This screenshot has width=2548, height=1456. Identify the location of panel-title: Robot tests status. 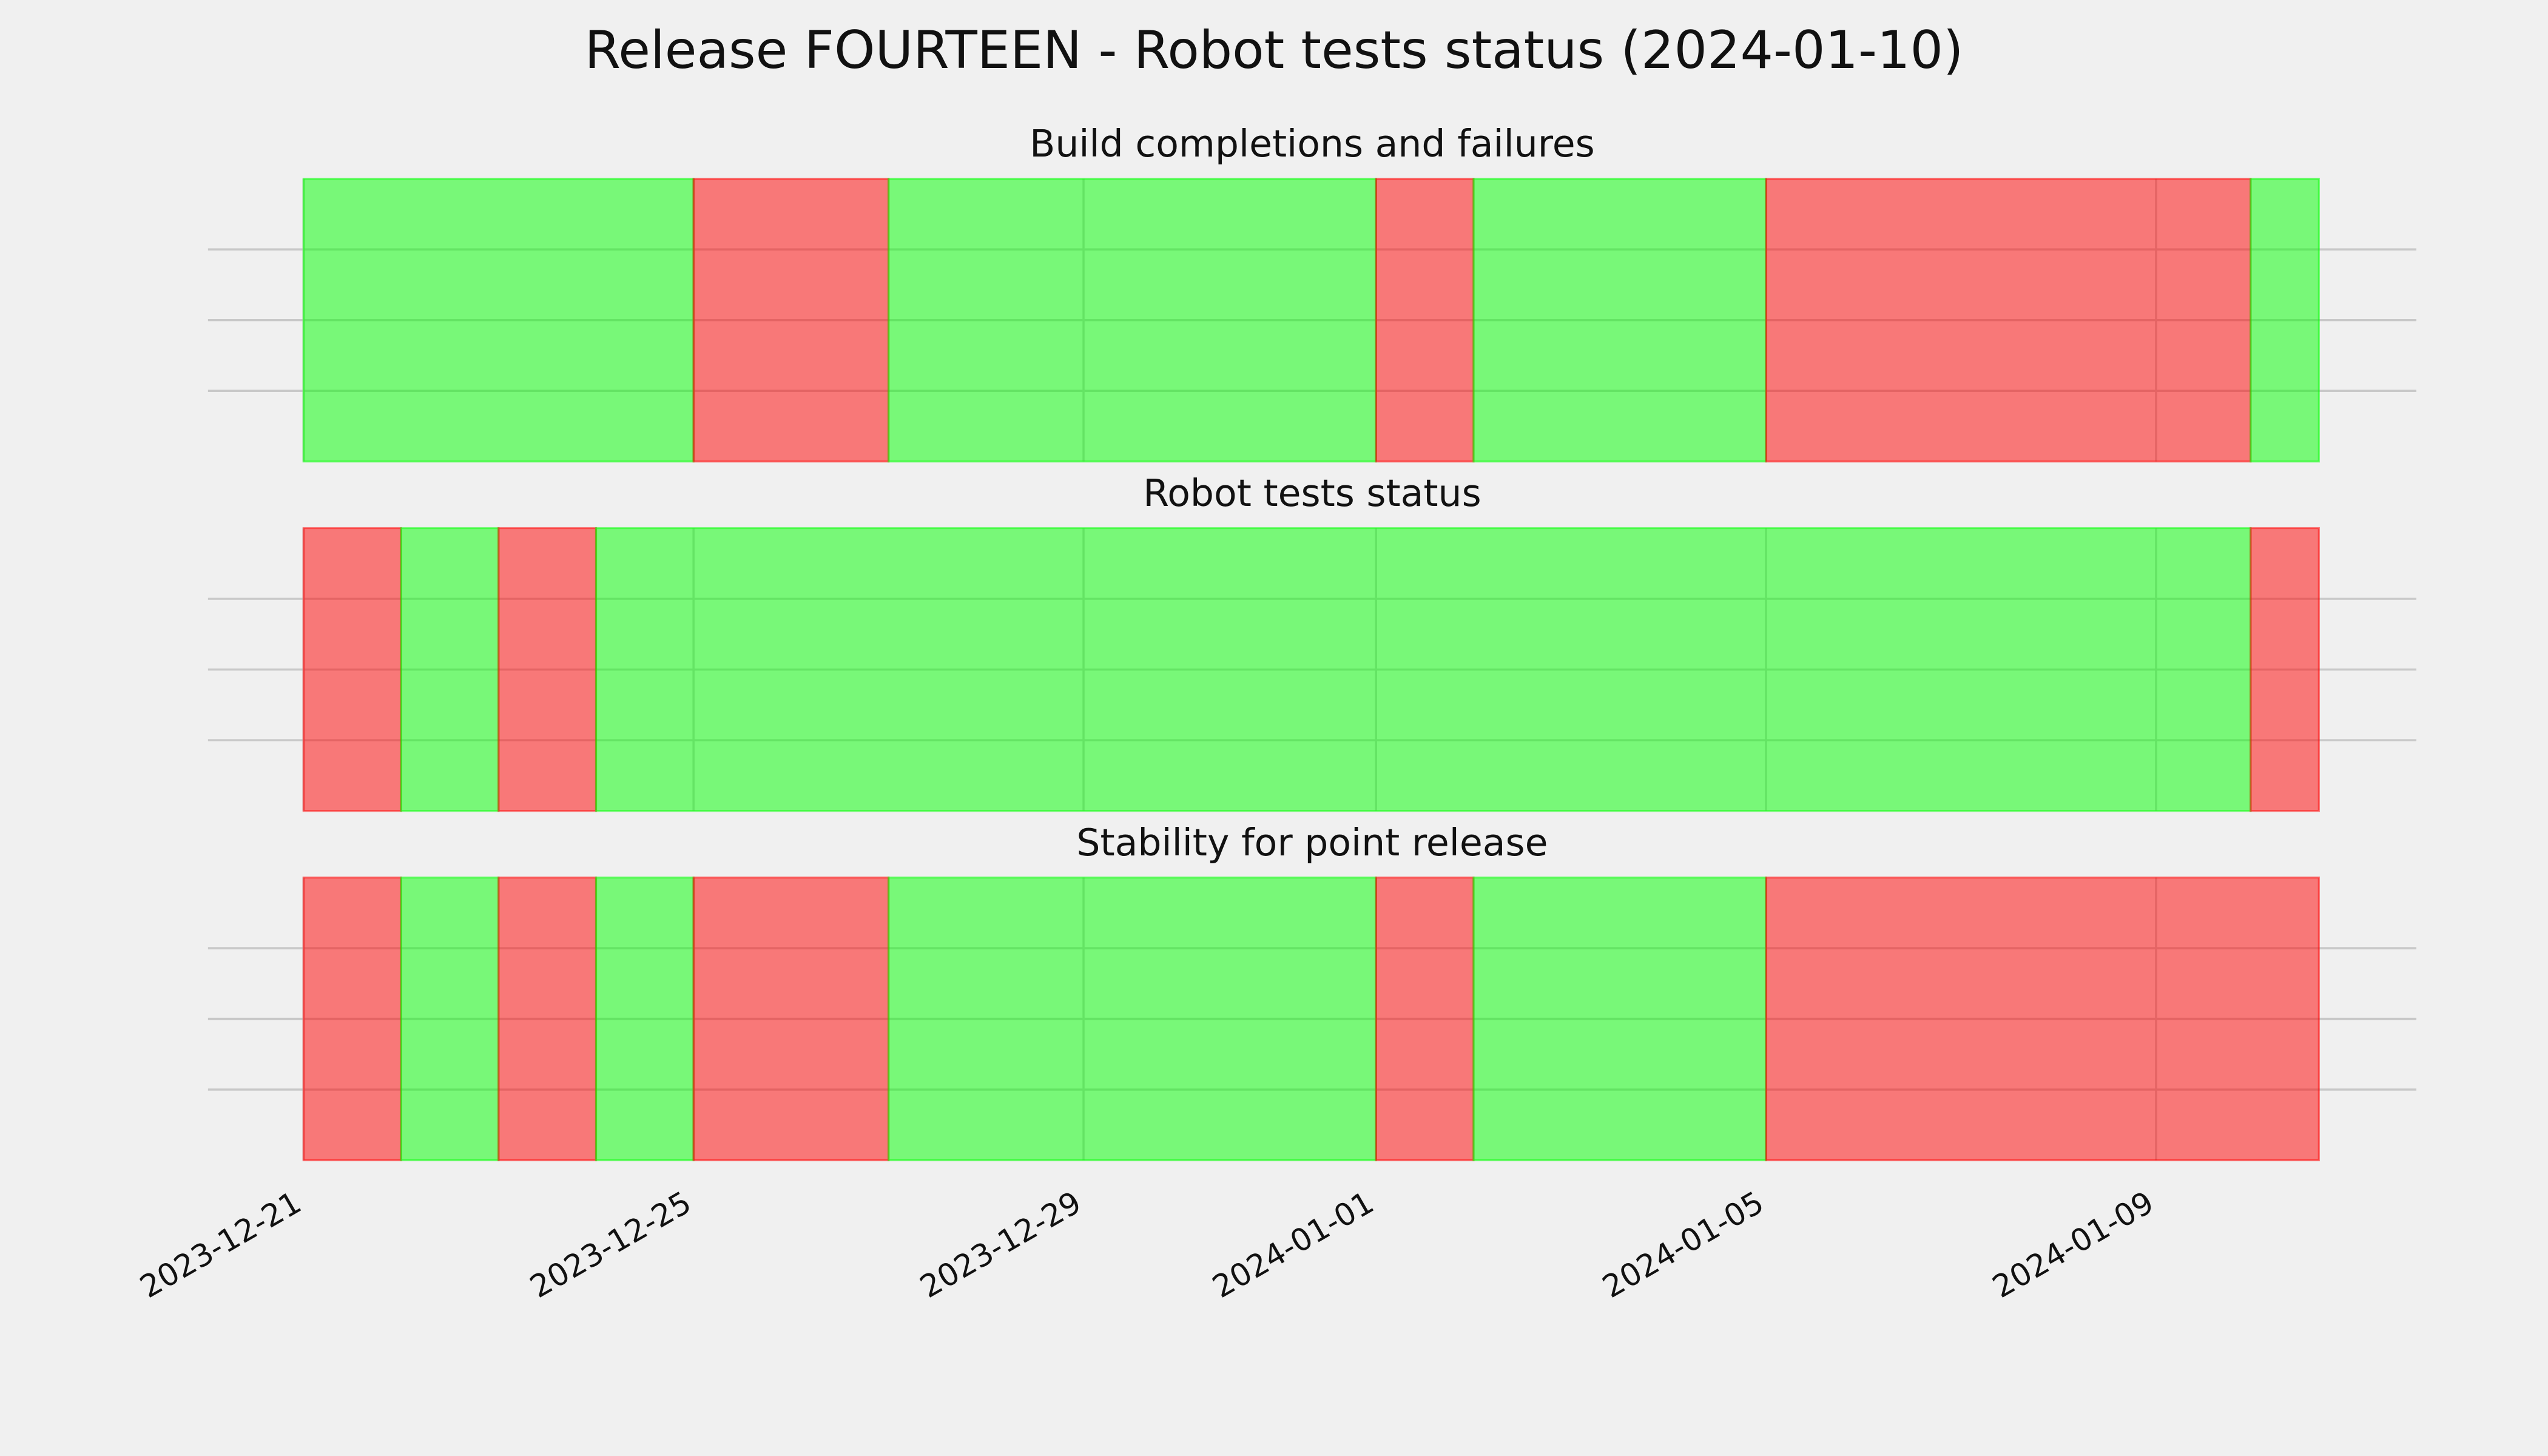
(1312, 493).